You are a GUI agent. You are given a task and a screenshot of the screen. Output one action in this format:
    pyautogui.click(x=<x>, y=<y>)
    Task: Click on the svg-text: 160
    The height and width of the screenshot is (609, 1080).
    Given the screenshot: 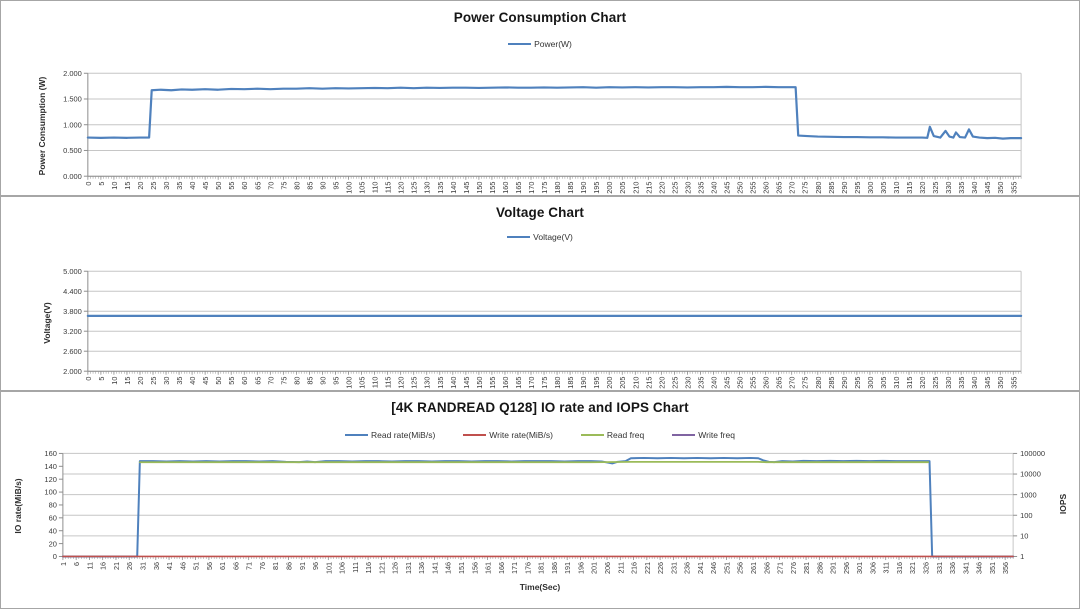 What is the action you would take?
    pyautogui.click(x=505, y=188)
    